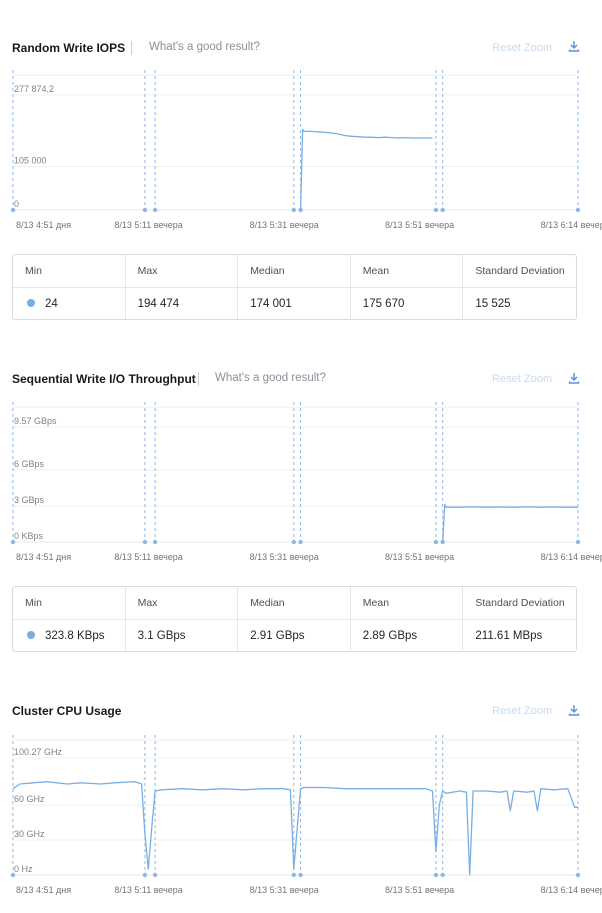 The width and height of the screenshot is (602, 913). I want to click on y-tick-label: 0 Hz, so click(23, 869).